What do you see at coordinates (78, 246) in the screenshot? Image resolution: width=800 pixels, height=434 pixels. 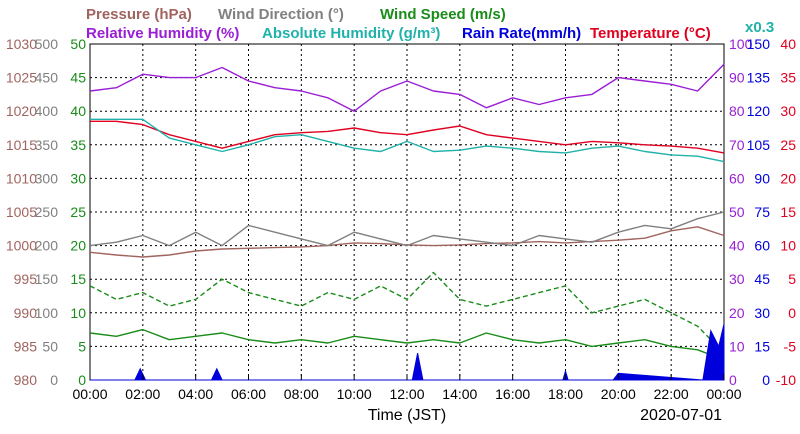 I see `y-tick-wind-speed: 20` at bounding box center [78, 246].